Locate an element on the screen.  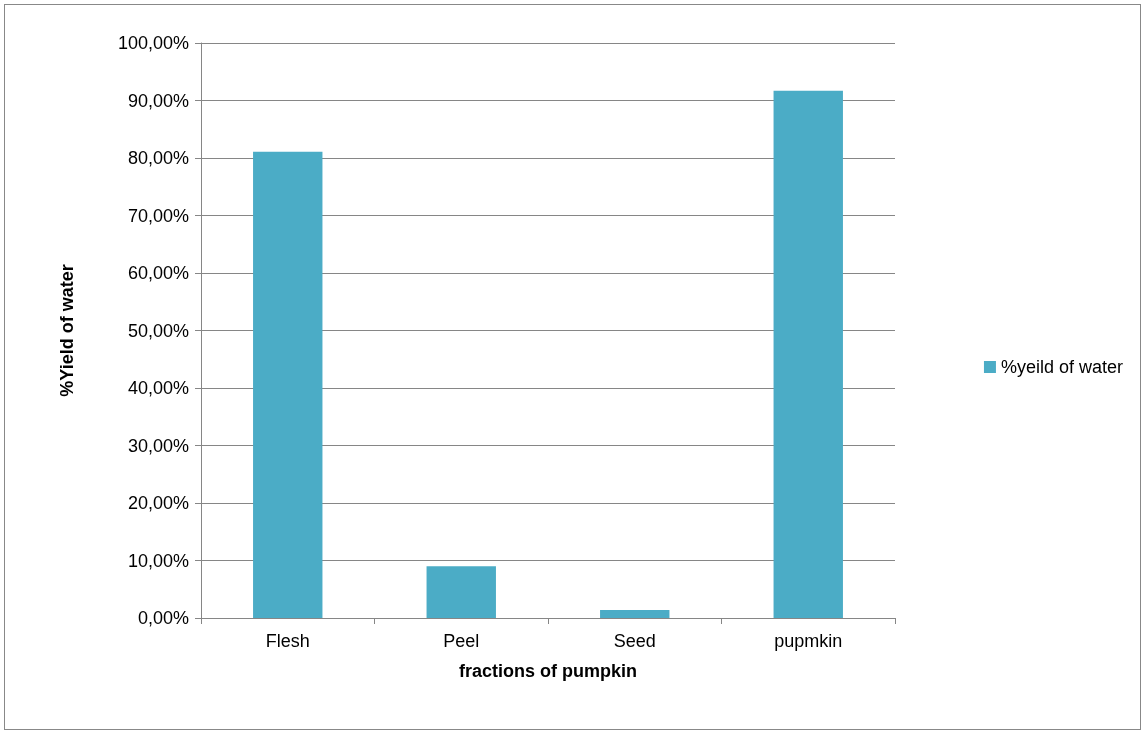
x-tick-label: Seed is located at coordinates (634, 641).